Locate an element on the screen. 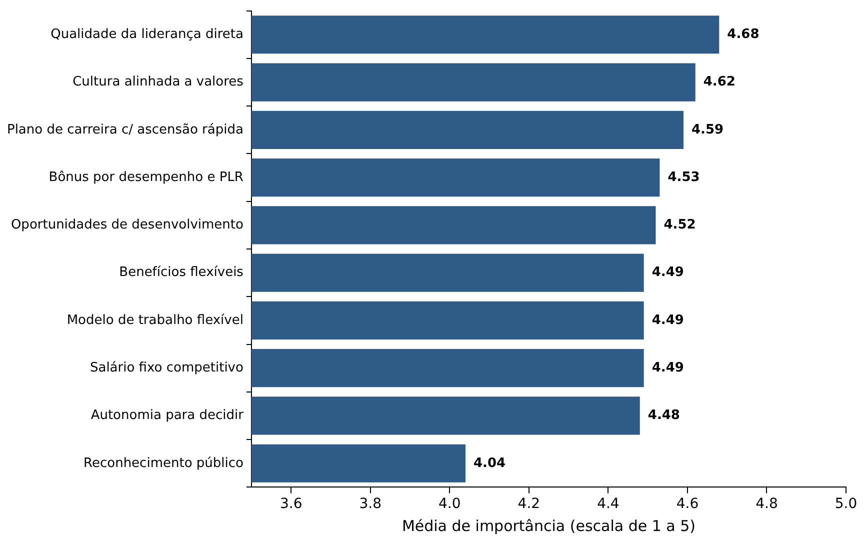 Image resolution: width=868 pixels, height=544 pixels. y-tick-label: Autonomia para decidir is located at coordinates (167, 416).